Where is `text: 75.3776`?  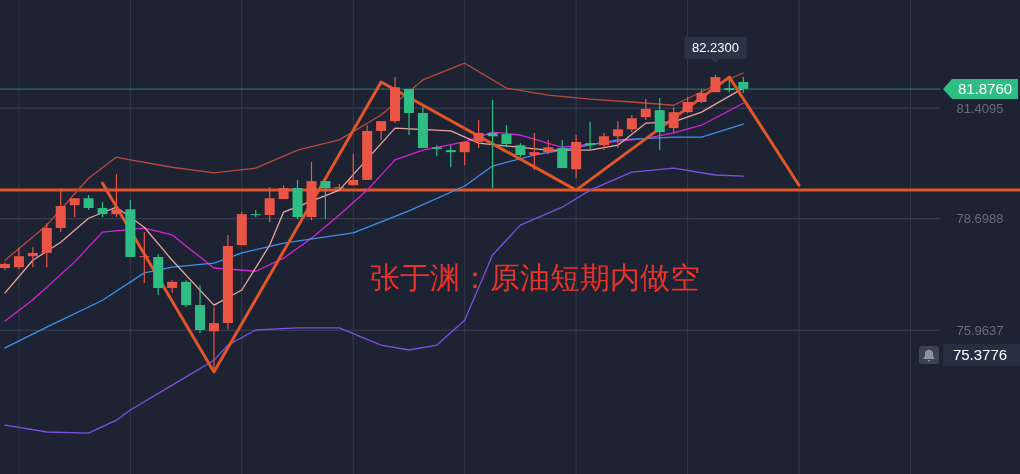 text: 75.3776 is located at coordinates (980, 355).